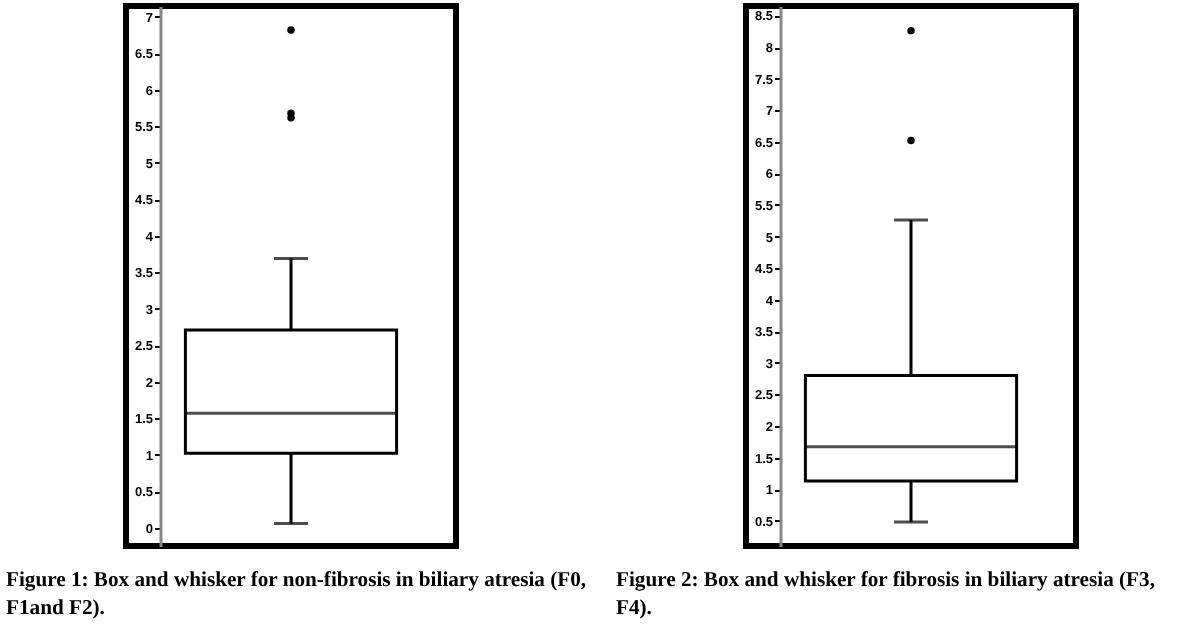 Image resolution: width=1200 pixels, height=624 pixels. What do you see at coordinates (296, 596) in the screenshot?
I see `caption: Figure 1: Box and whisker for non-fibrosis in biliary atresia (F0, F1and F2).` at bounding box center [296, 596].